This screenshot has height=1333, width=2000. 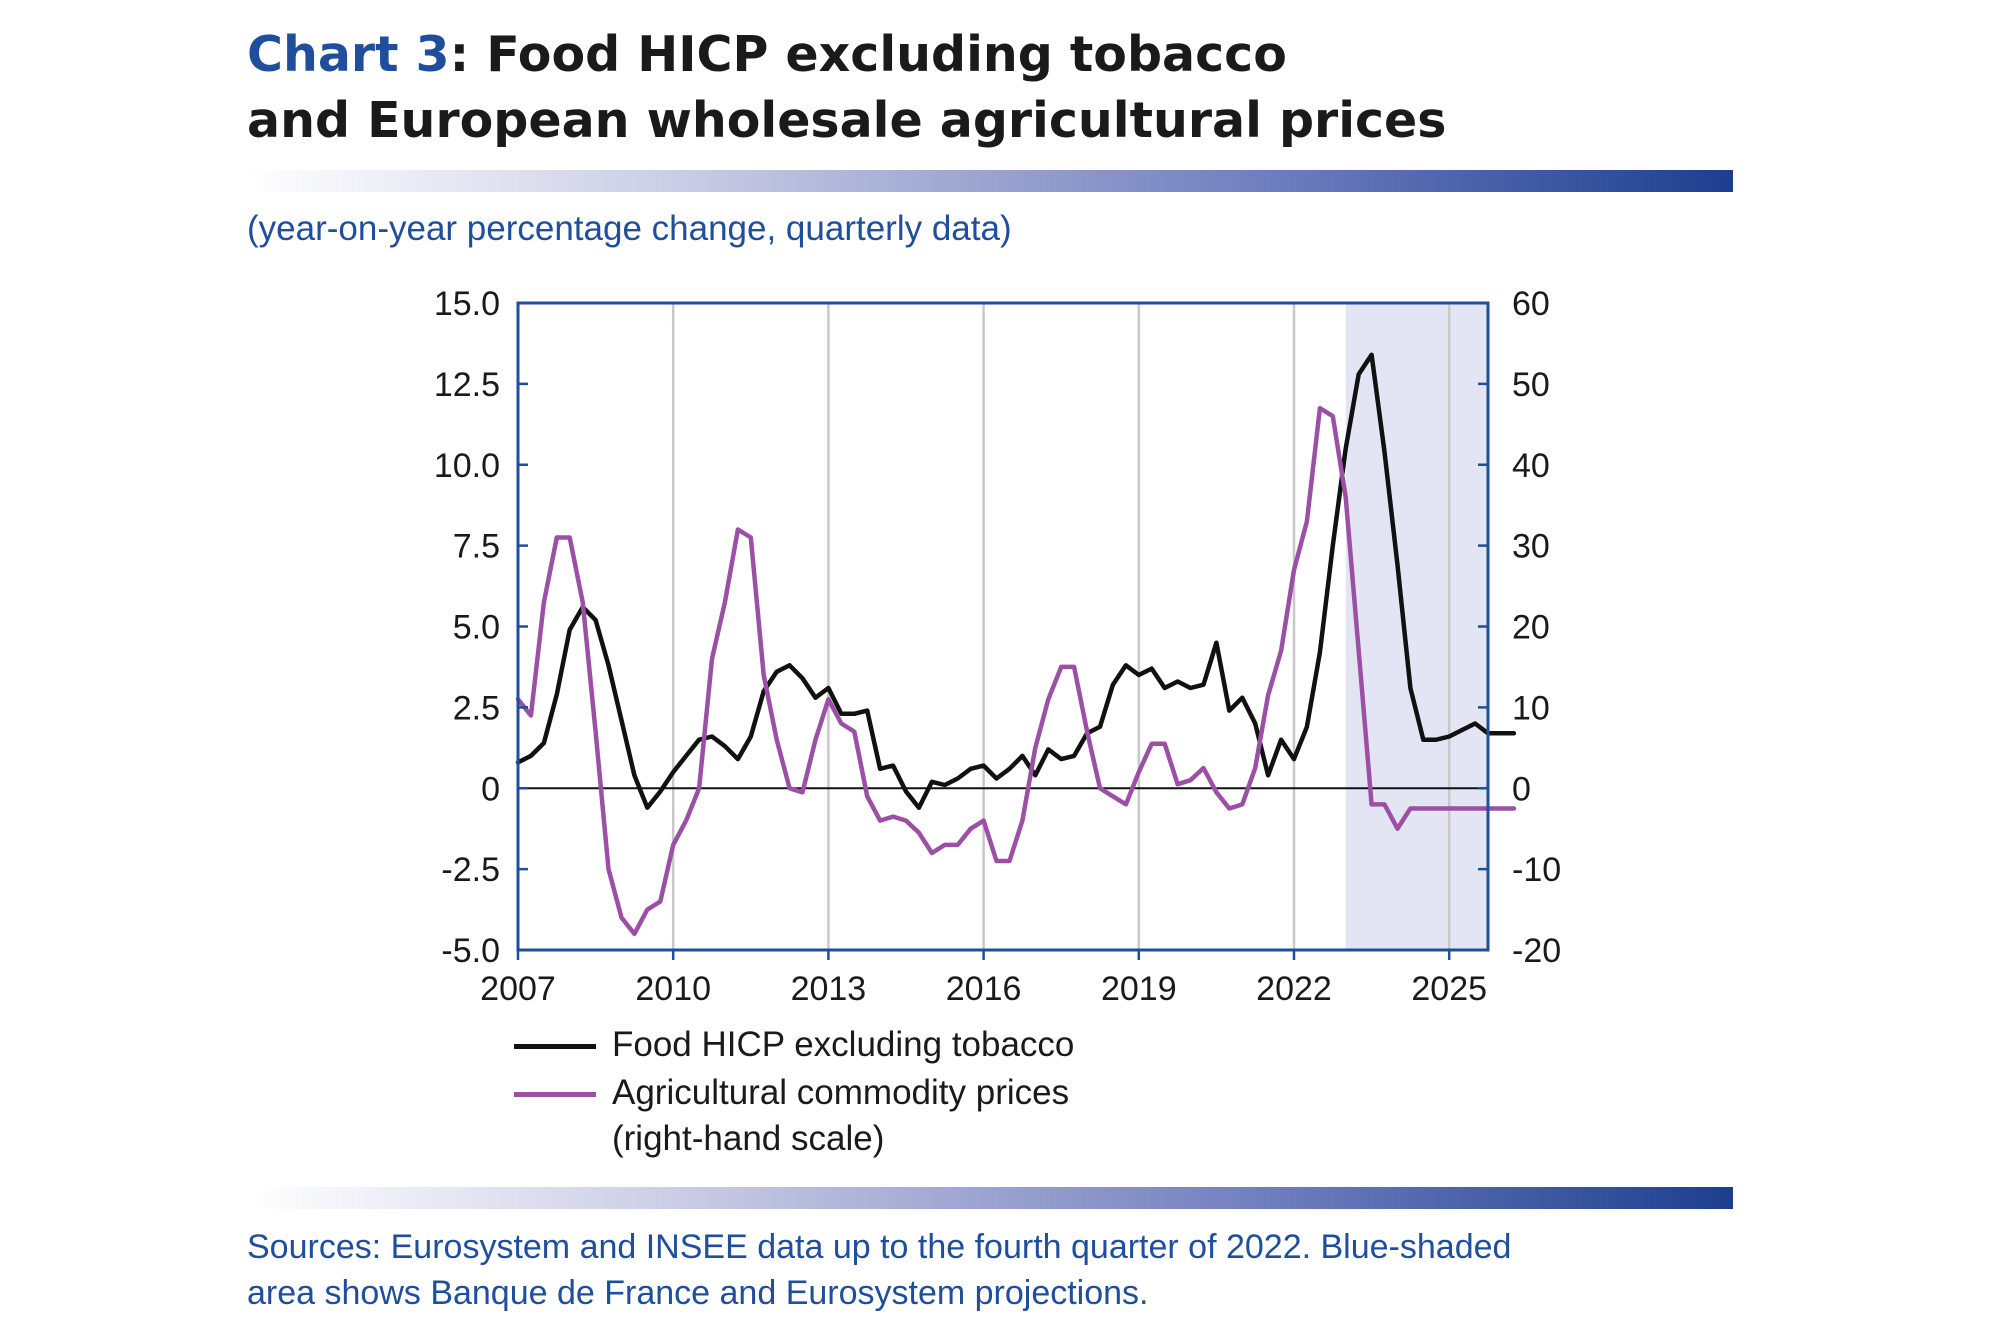 I want to click on chart-number: Chart 3, so click(x=348, y=54).